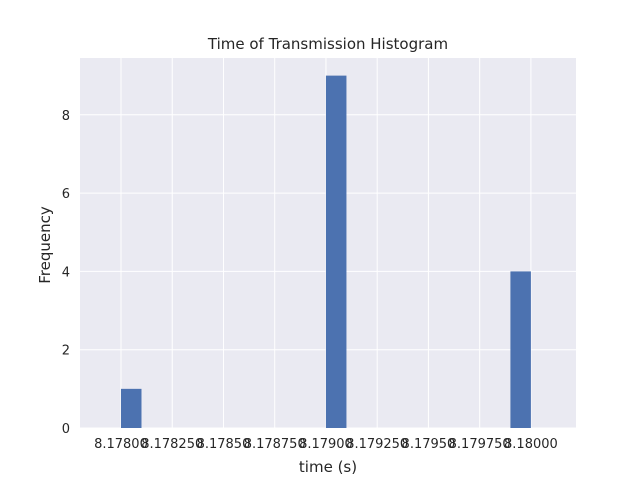 The width and height of the screenshot is (640, 484). Describe the element at coordinates (66, 429) in the screenshot. I see `y-tick-label: 0` at that location.